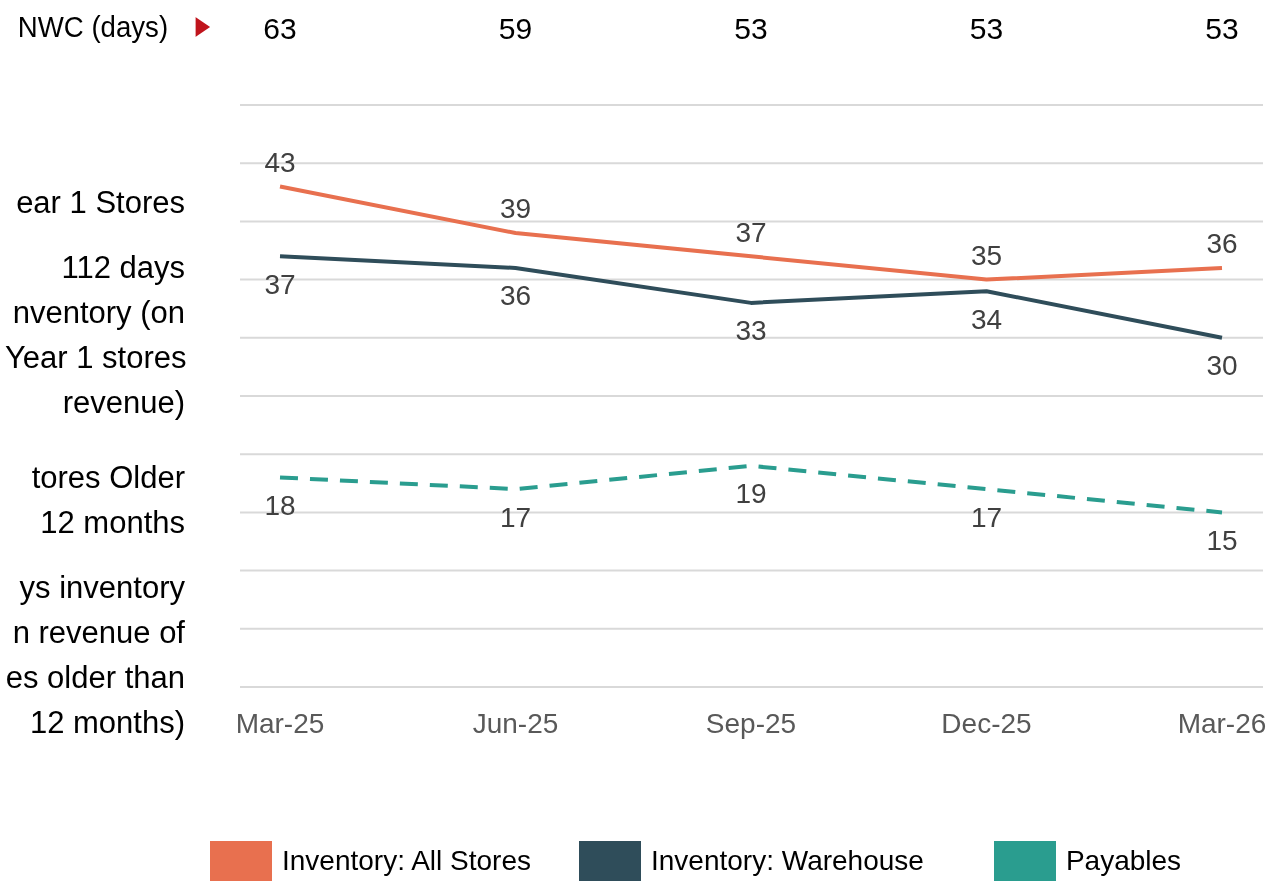 The height and width of the screenshot is (881, 1279). What do you see at coordinates (96, 335) in the screenshot?
I see `text: 112 days nventory (on Year 1 stores revenue)` at bounding box center [96, 335].